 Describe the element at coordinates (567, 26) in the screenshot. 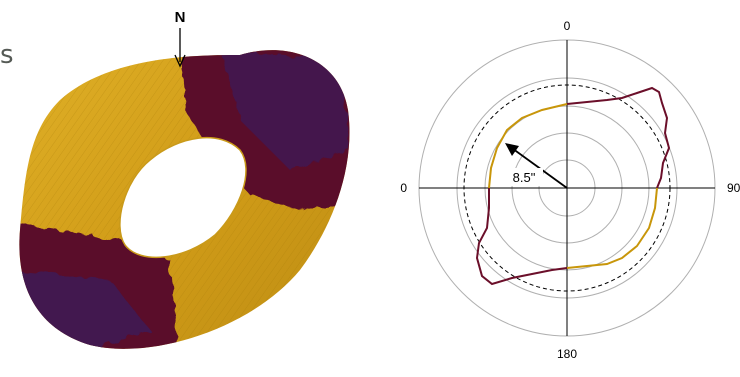

I see `angle-label-top: 0` at that location.